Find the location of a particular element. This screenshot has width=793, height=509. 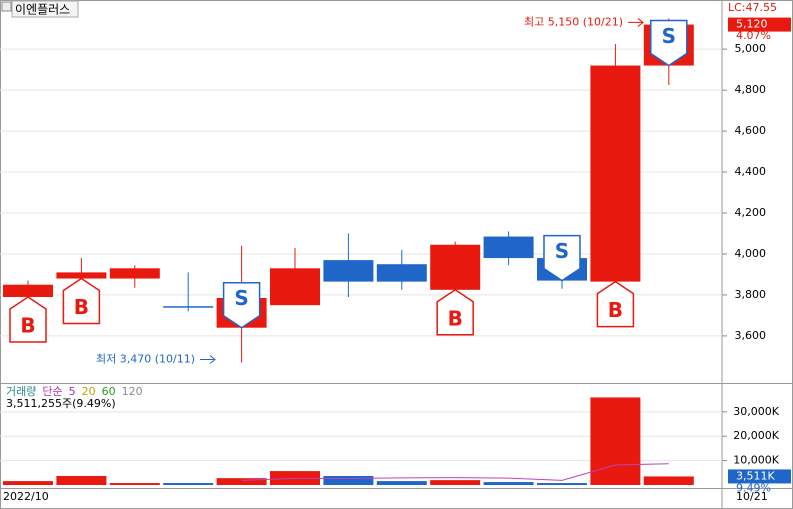

y-tick-label: 4,000 is located at coordinates (751, 253).